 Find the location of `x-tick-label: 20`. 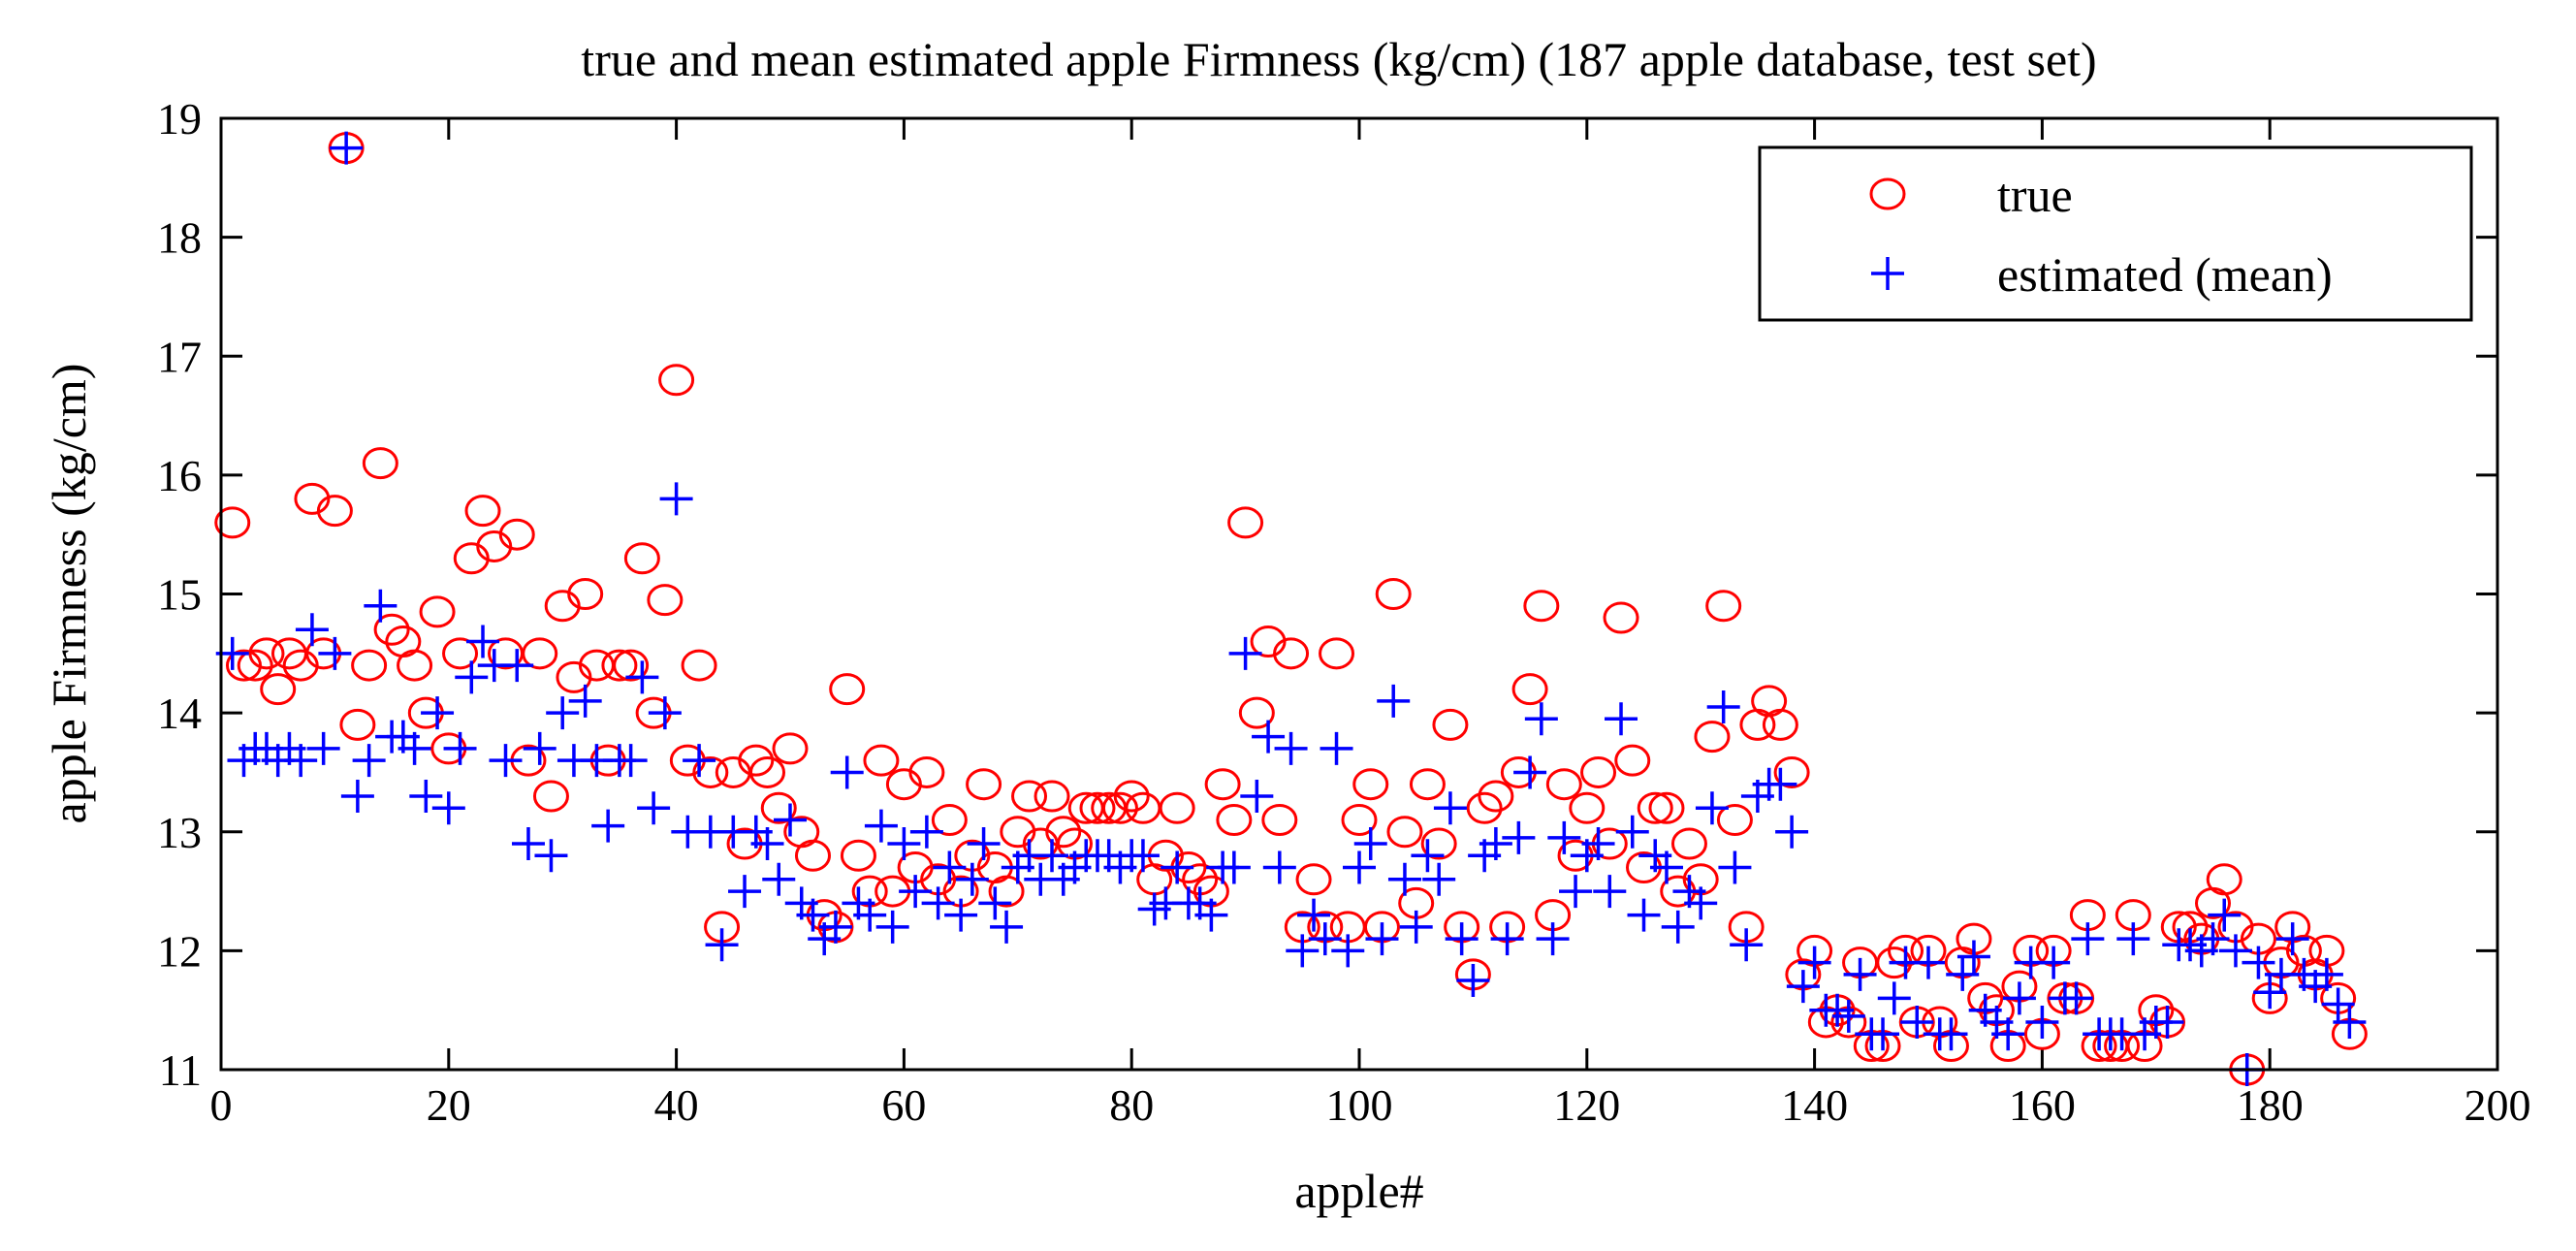

x-tick-label: 20 is located at coordinates (449, 1105).